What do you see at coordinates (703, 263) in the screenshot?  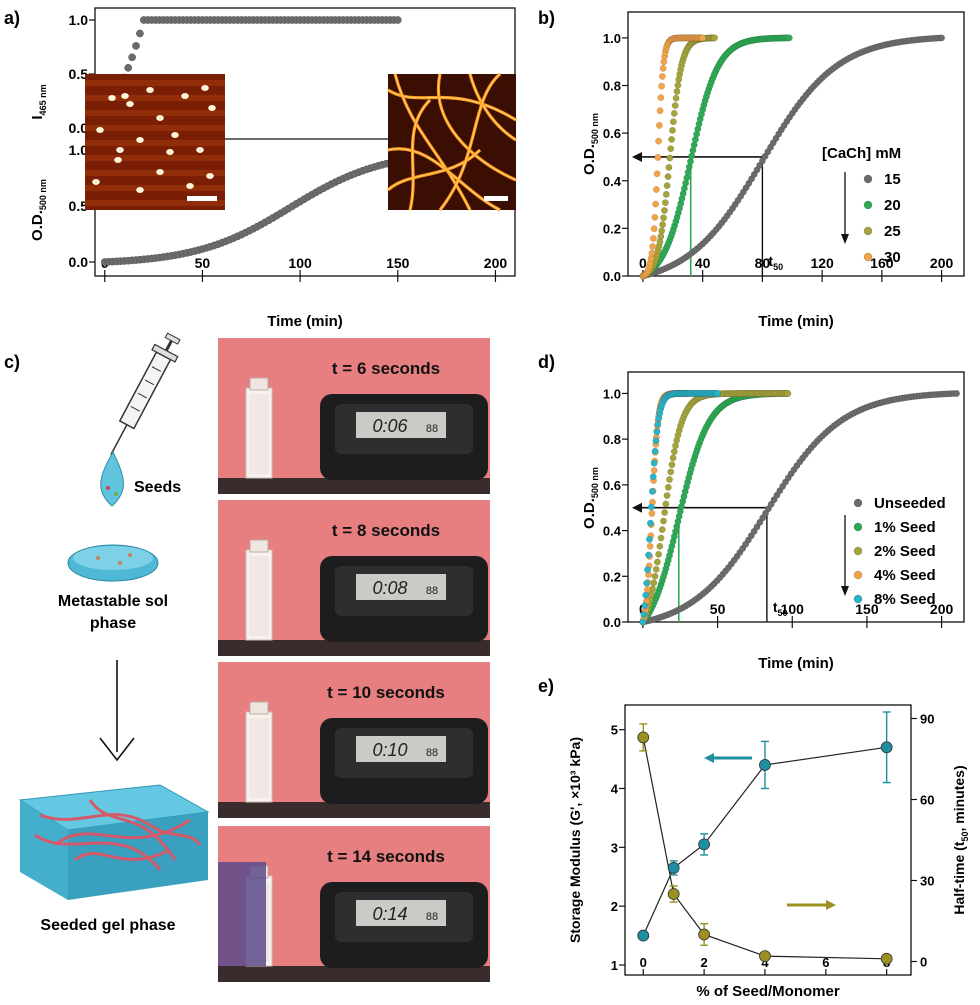 I see `panel-b-x-tick-label: 40` at bounding box center [703, 263].